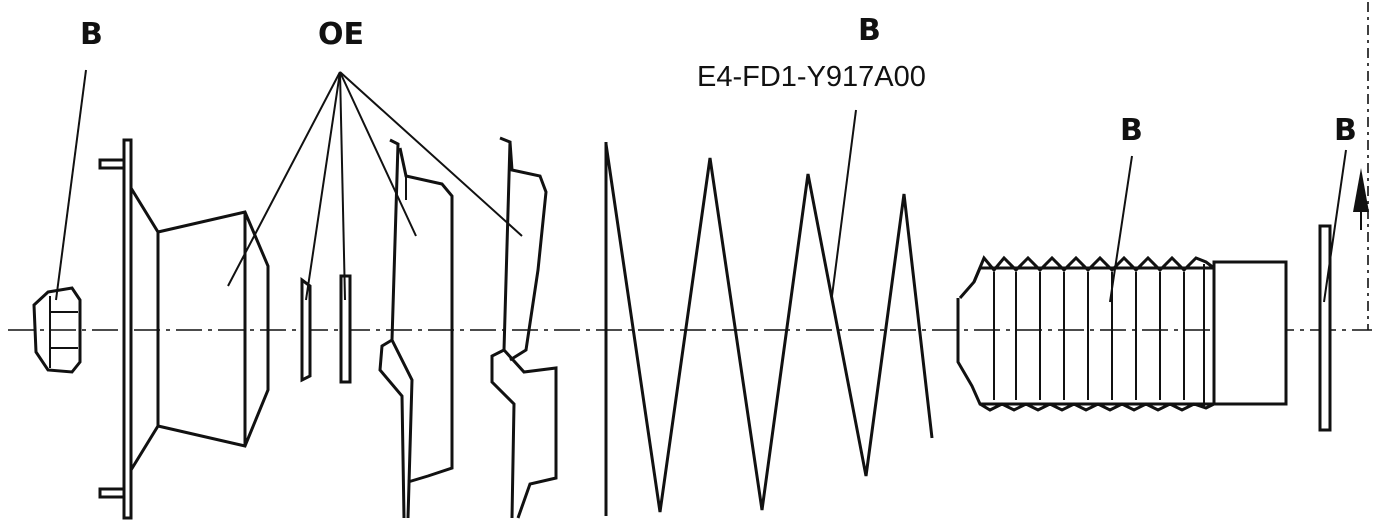  What do you see at coordinates (1121, 229) in the screenshot?
I see `leader-boot` at bounding box center [1121, 229].